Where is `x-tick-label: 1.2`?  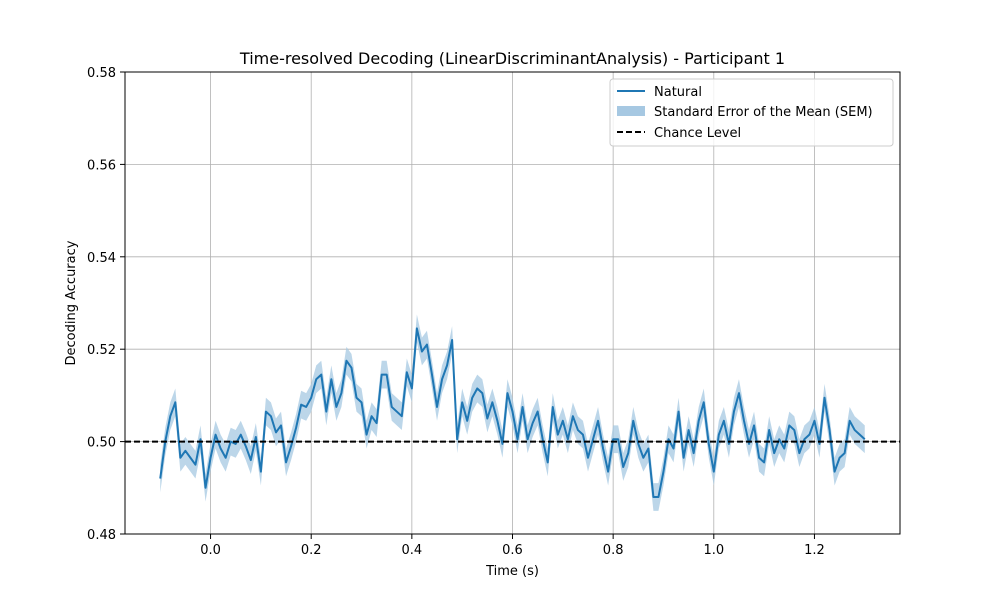 x-tick-label: 1.2 is located at coordinates (814, 550).